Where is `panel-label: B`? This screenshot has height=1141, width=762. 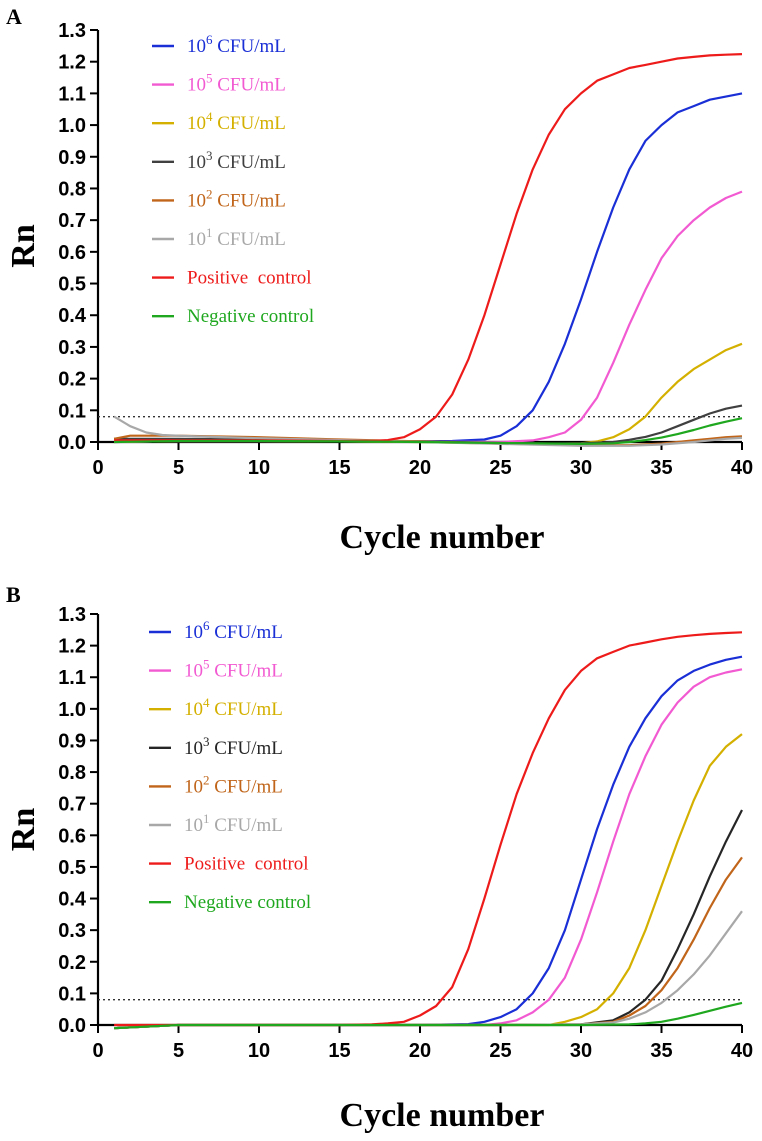
panel-label: B is located at coordinates (13, 594).